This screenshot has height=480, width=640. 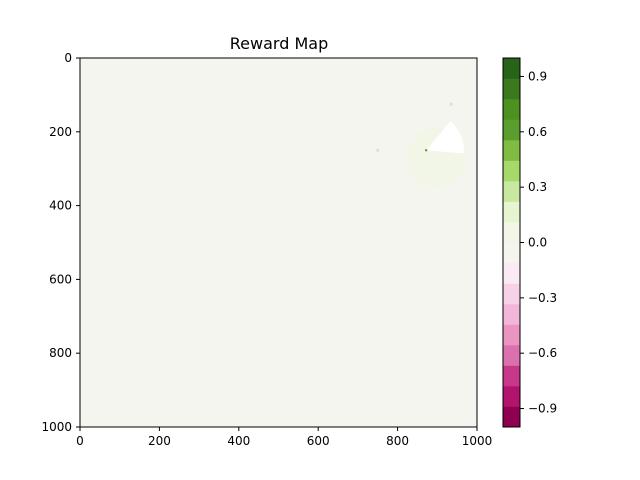 What do you see at coordinates (421, 145) in the screenshot?
I see `heatmap-features` at bounding box center [421, 145].